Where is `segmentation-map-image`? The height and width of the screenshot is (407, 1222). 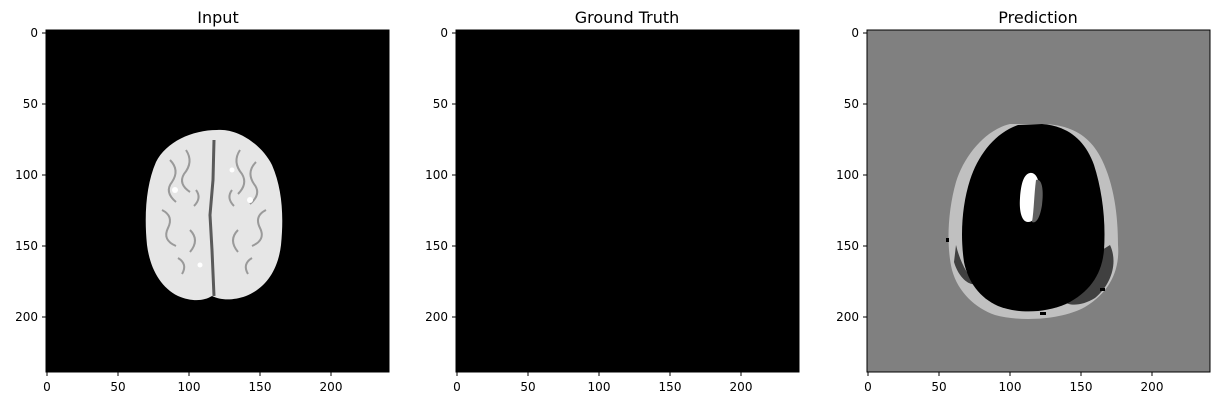 segmentation-map-image is located at coordinates (1032, 221).